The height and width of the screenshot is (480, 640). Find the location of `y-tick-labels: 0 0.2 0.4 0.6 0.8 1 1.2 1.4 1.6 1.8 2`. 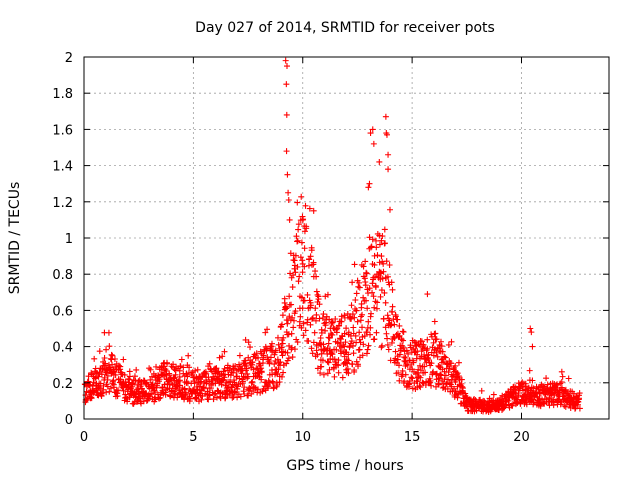

y-tick-labels: 0 0.2 0.4 0.6 0.8 1 1.2 1.4 1.6 1.8 2 is located at coordinates (62, 239).